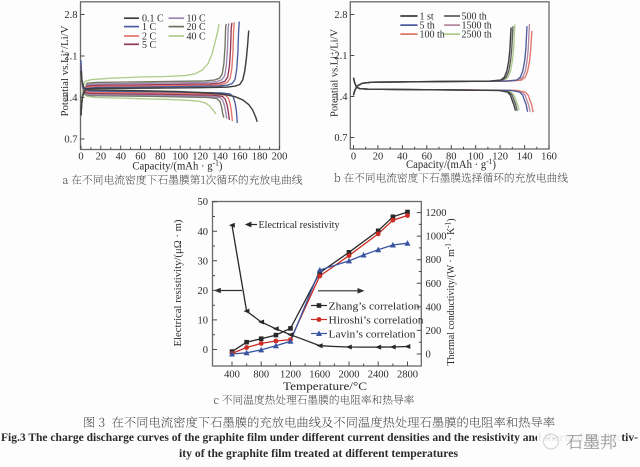 This screenshot has height=467, width=640. I want to click on svg-text: 500 th, so click(474, 17).